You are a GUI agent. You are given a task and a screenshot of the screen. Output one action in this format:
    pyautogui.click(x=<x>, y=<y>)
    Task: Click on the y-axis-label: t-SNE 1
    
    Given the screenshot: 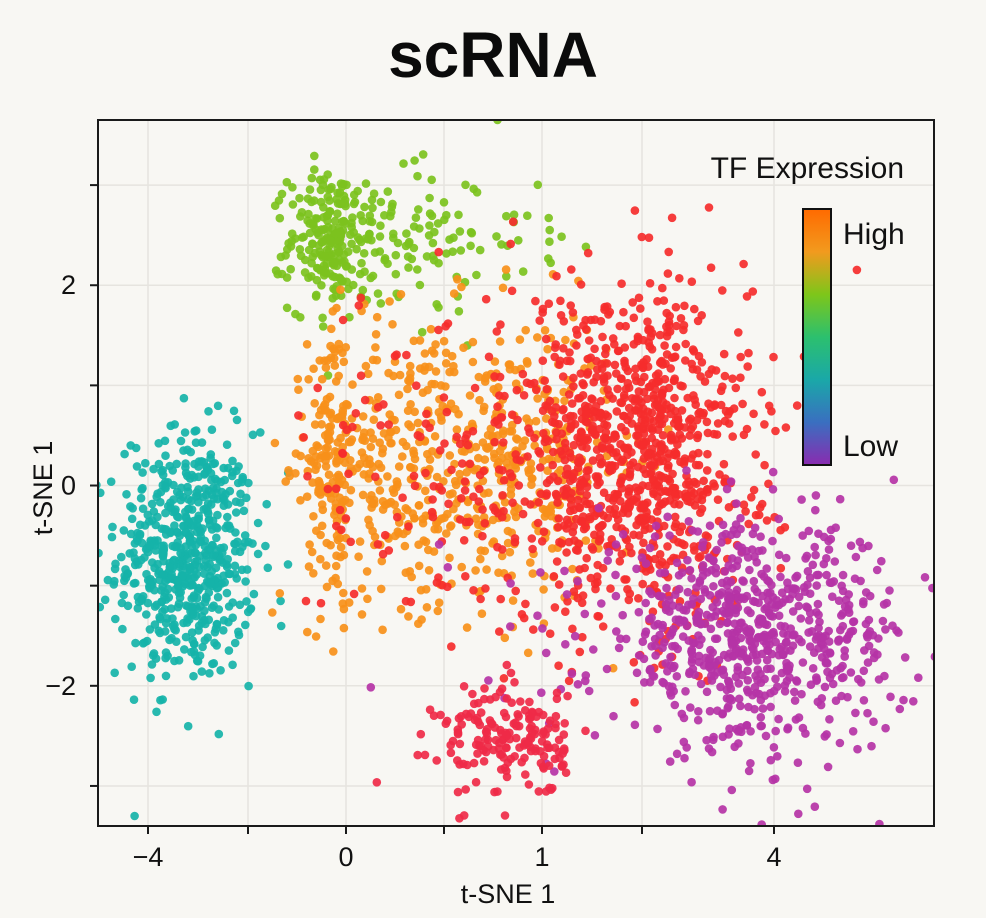 What is the action you would take?
    pyautogui.click(x=43, y=488)
    